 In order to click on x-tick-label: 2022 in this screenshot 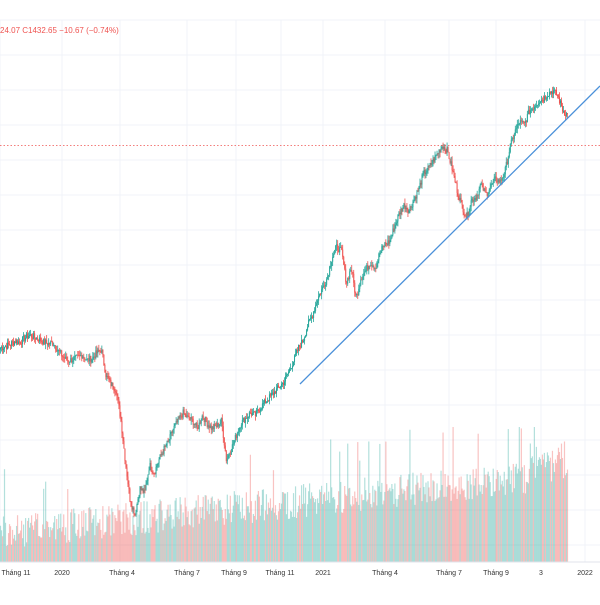, I will do `click(585, 573)`.